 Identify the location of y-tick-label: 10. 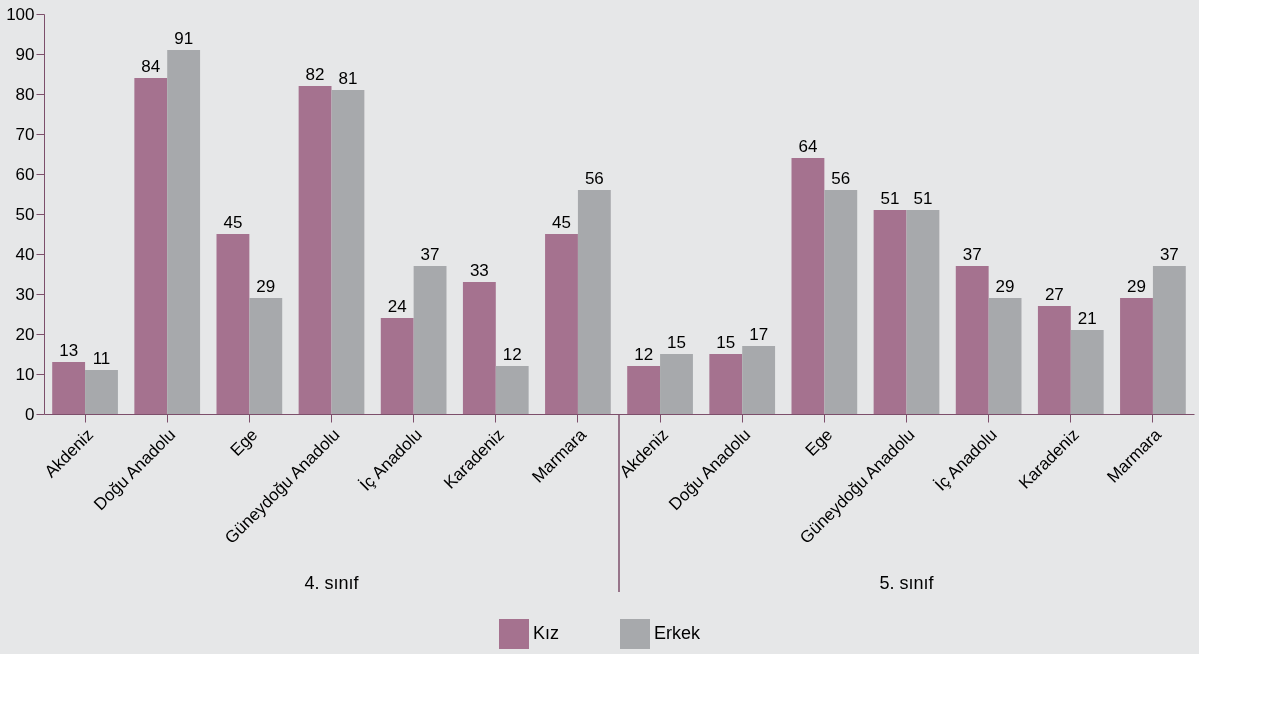
(25, 374).